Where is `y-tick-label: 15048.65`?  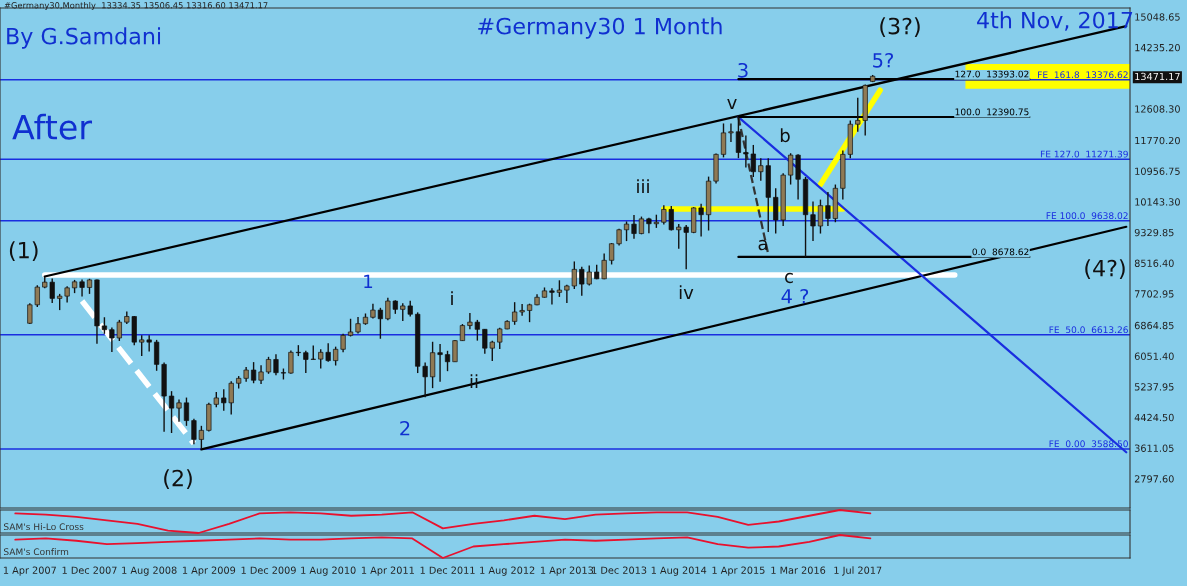
y-tick-label: 15048.65 is located at coordinates (1157, 17).